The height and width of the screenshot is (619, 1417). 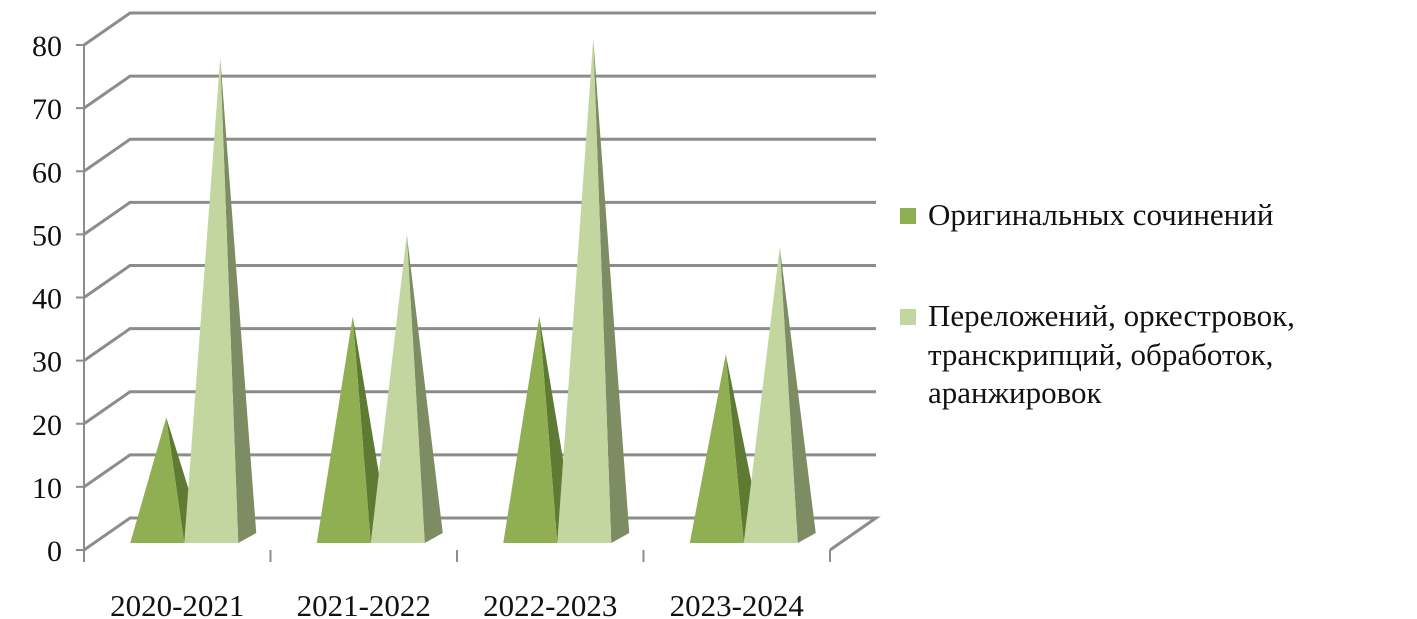 What do you see at coordinates (47, 172) in the screenshot?
I see `y-tick-label: 60` at bounding box center [47, 172].